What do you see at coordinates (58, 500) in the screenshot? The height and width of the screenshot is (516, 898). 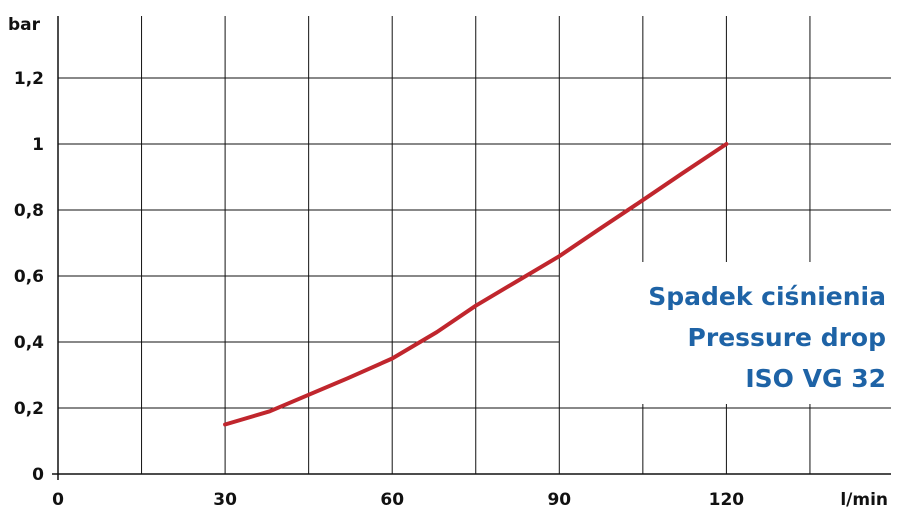 I see `x-tick-label: 0` at bounding box center [58, 500].